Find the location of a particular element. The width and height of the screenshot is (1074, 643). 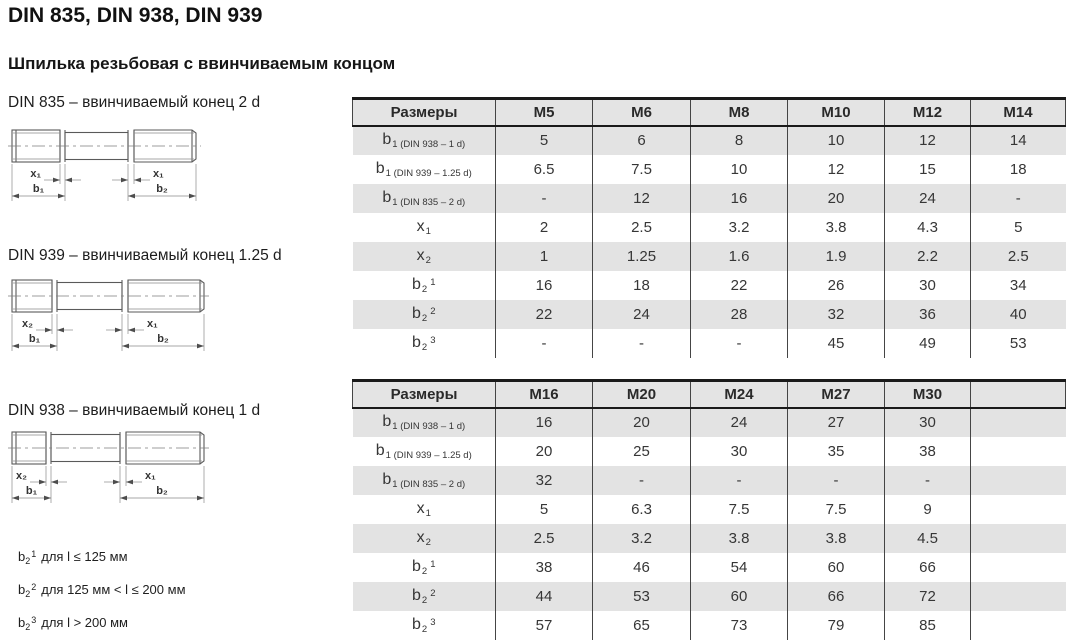

value-cell: 18 is located at coordinates (641, 285).